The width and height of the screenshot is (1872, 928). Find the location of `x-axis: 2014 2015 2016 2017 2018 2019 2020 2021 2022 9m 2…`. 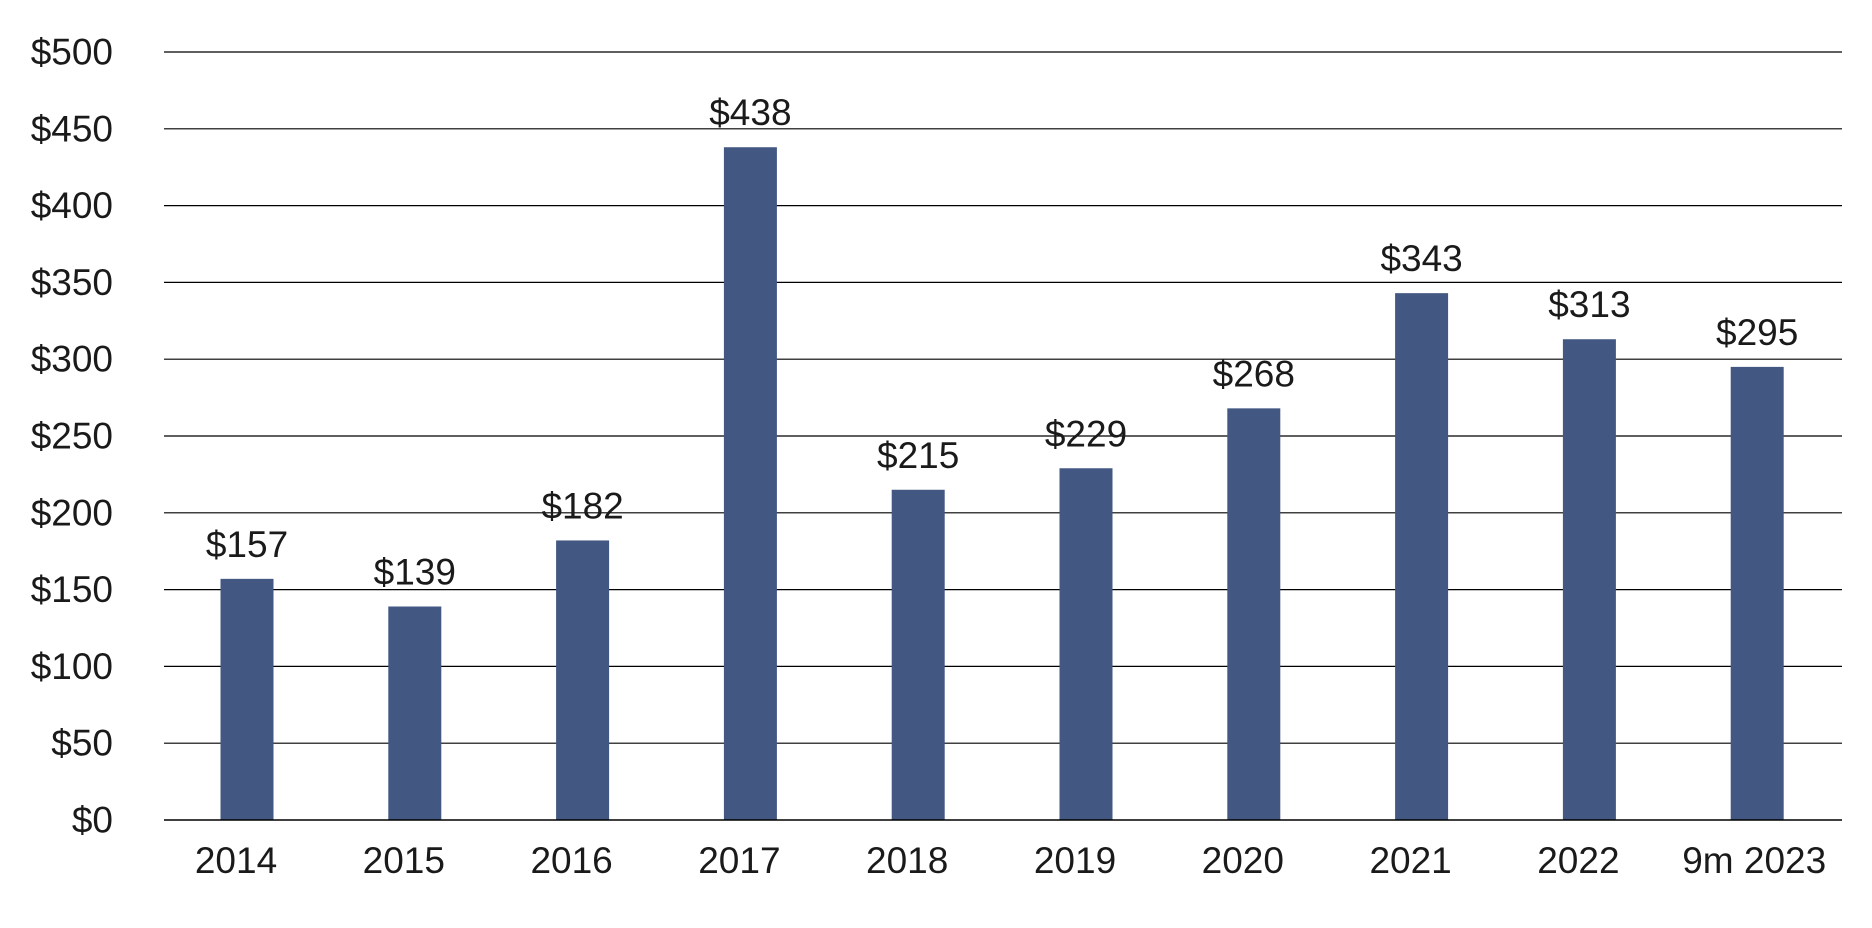

x-axis: 2014 2015 2016 2017 2018 2019 2020 2021 2022 9m 2… is located at coordinates (1010, 860).